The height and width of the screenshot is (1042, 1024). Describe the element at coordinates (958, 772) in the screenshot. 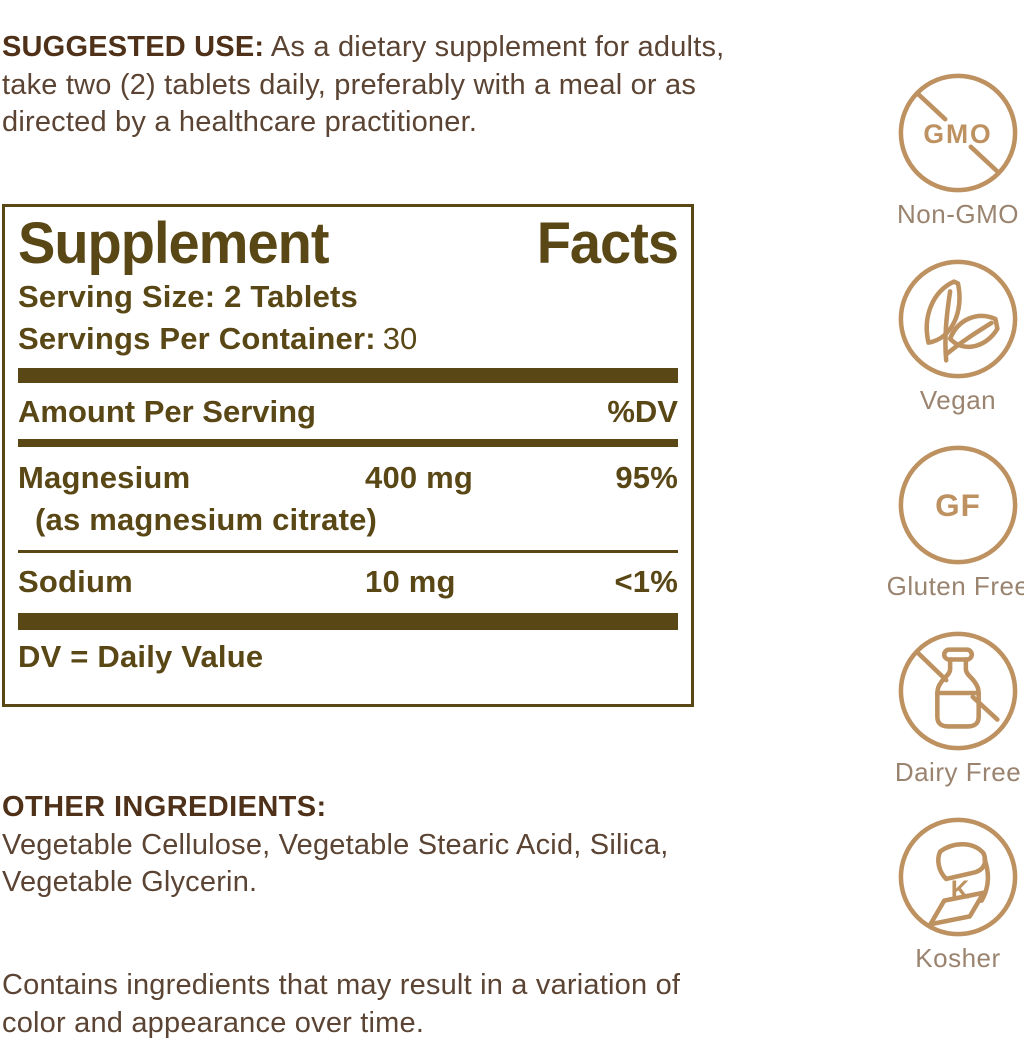

I see `badge-label: Dairy Free` at that location.